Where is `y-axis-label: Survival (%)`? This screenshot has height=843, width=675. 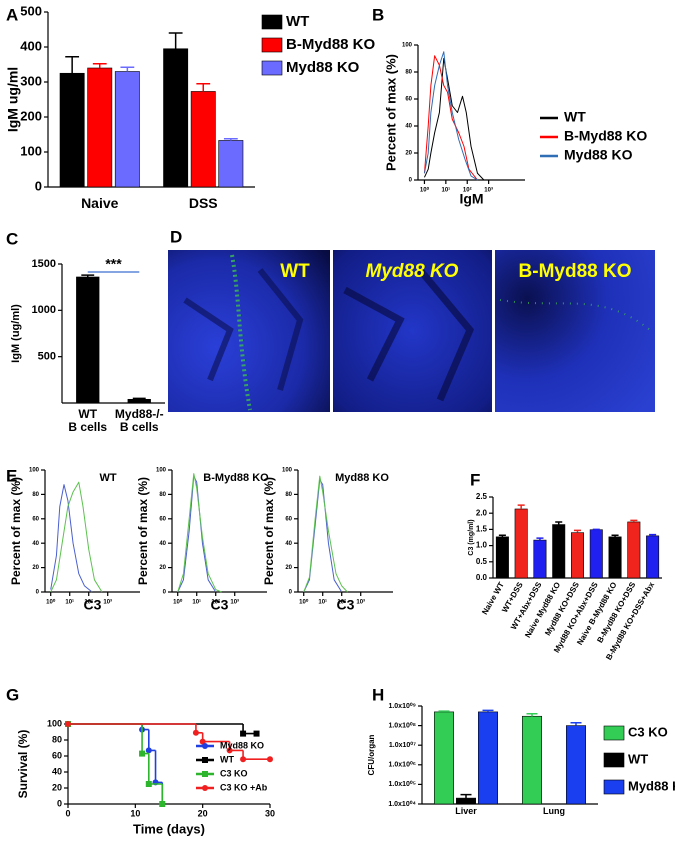
y-axis-label: Survival (%) is located at coordinates (23, 764).